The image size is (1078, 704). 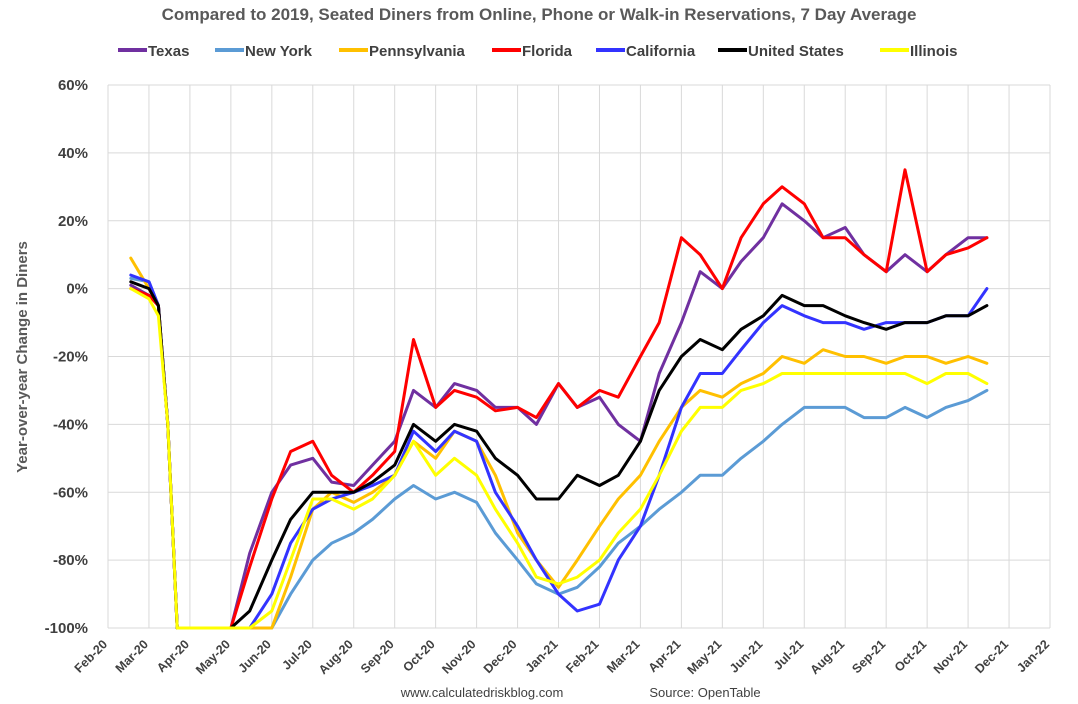 I want to click on x-tick-label: Oct-20, so click(x=418, y=655).